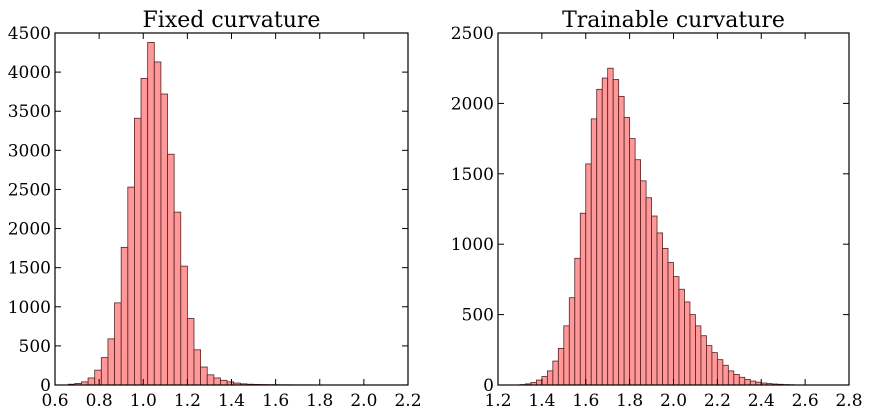 The image size is (871, 420). What do you see at coordinates (143, 401) in the screenshot?
I see `x-tick-label: 1.0` at bounding box center [143, 401].